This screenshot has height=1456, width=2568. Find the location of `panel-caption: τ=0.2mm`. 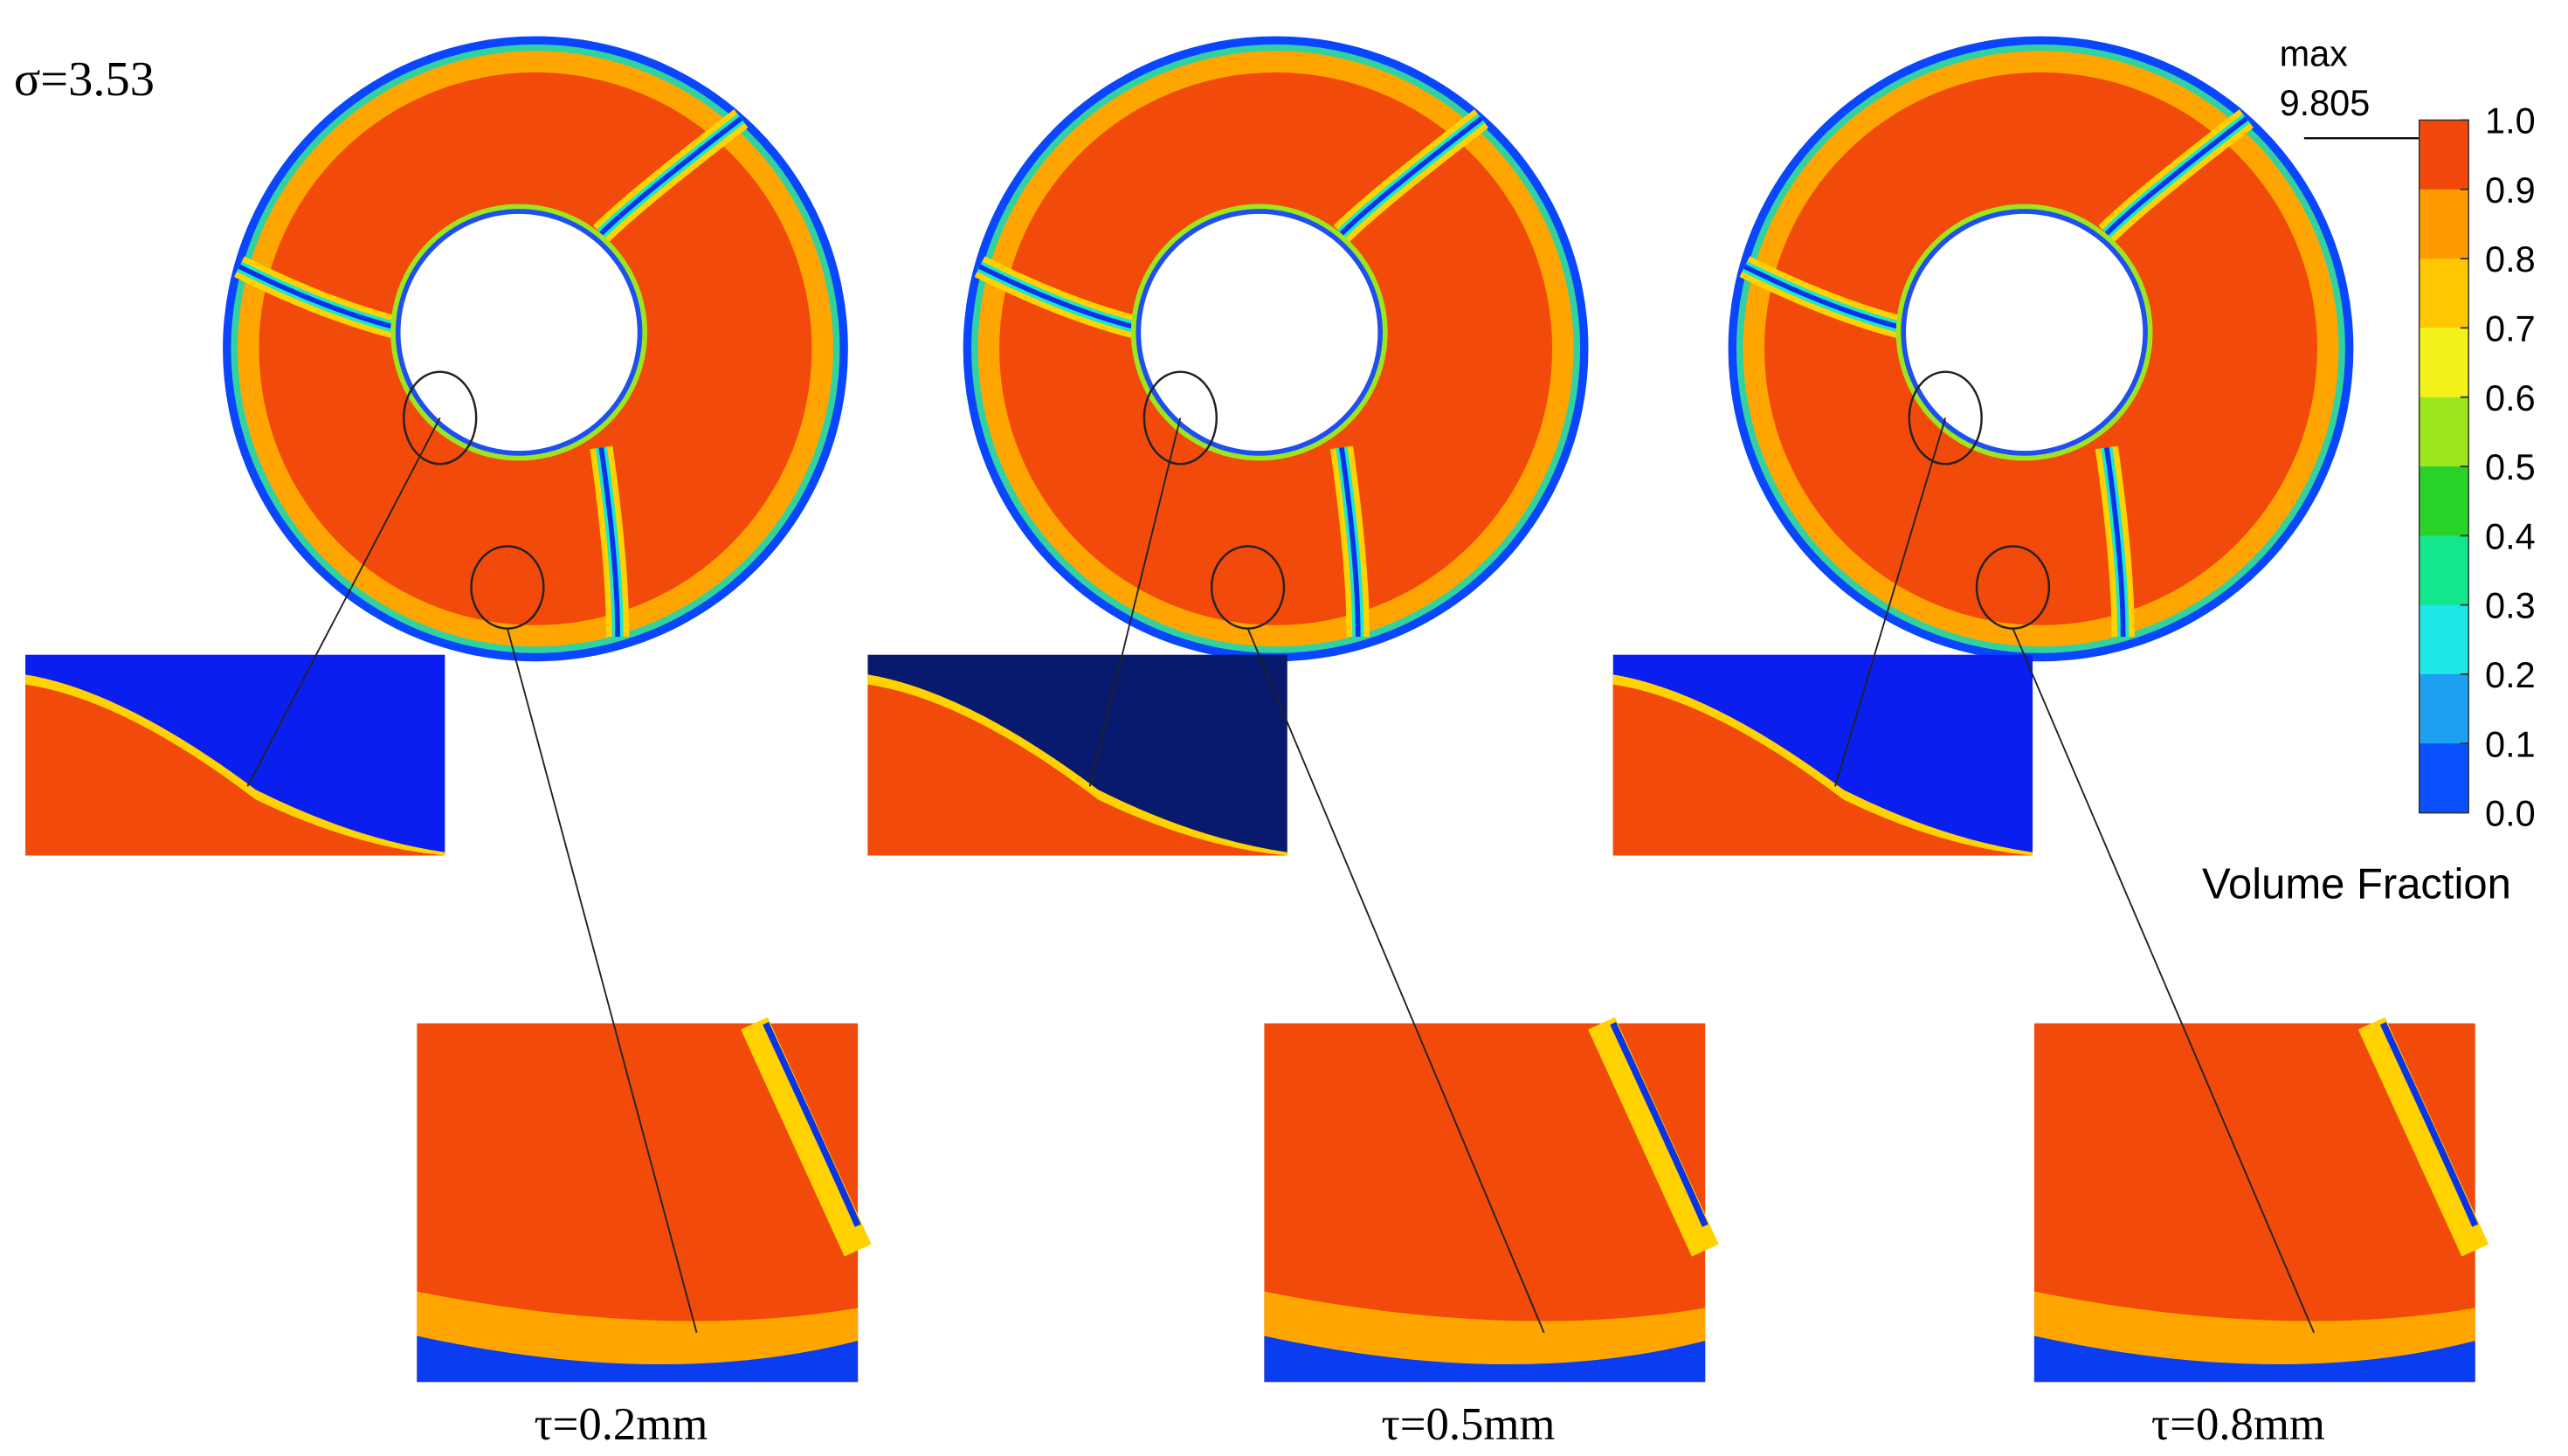

panel-caption: τ=0.2mm is located at coordinates (621, 1424).